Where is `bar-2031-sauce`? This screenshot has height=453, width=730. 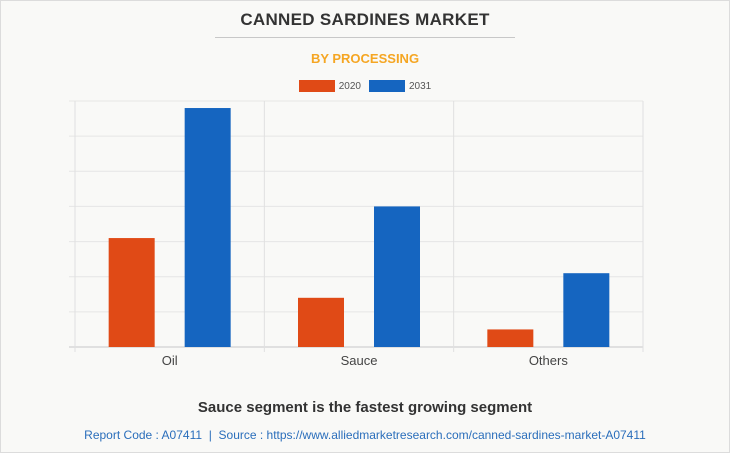
bar-2031-sauce is located at coordinates (397, 276).